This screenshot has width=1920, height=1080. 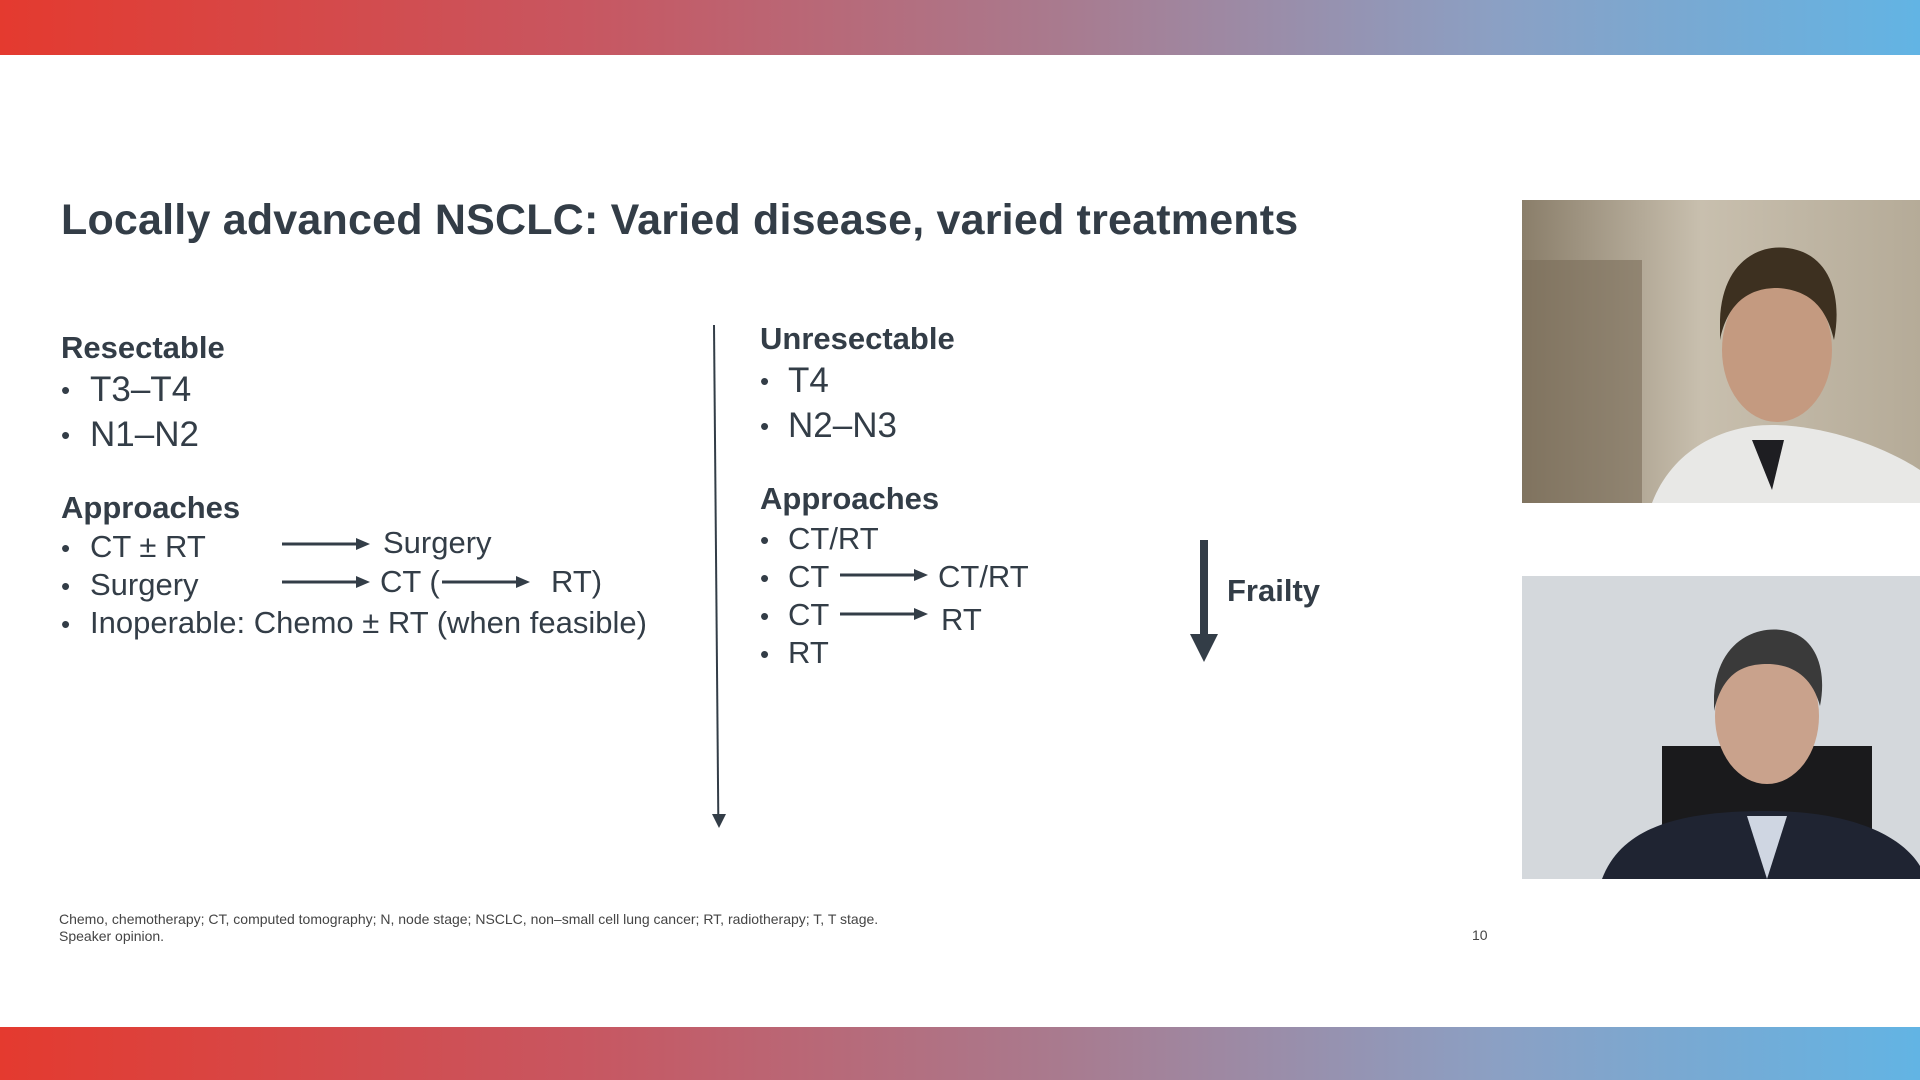 What do you see at coordinates (960, 1053) in the screenshot?
I see `bottom-gradient-band` at bounding box center [960, 1053].